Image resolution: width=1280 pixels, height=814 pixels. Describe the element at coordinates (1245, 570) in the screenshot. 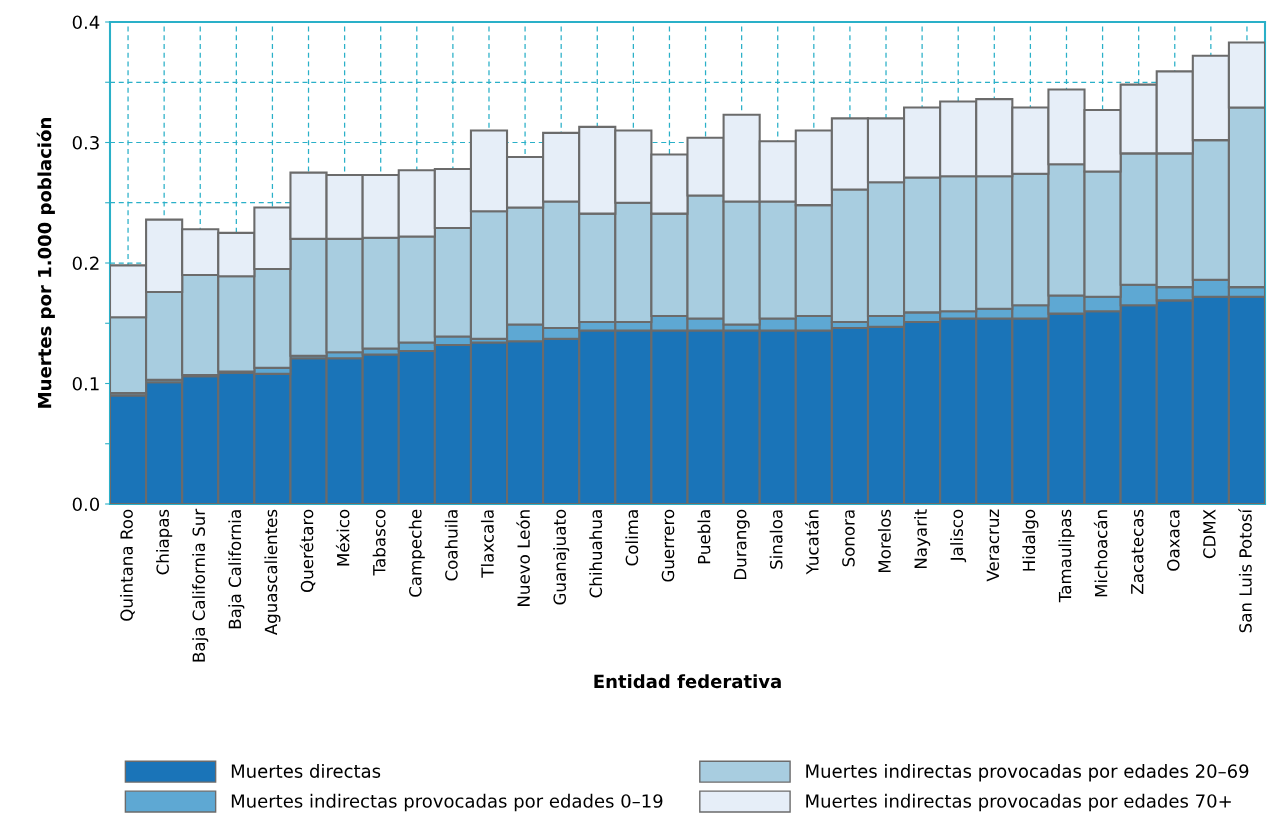

I see `x-tick-label: San Luis Potosí` at that location.